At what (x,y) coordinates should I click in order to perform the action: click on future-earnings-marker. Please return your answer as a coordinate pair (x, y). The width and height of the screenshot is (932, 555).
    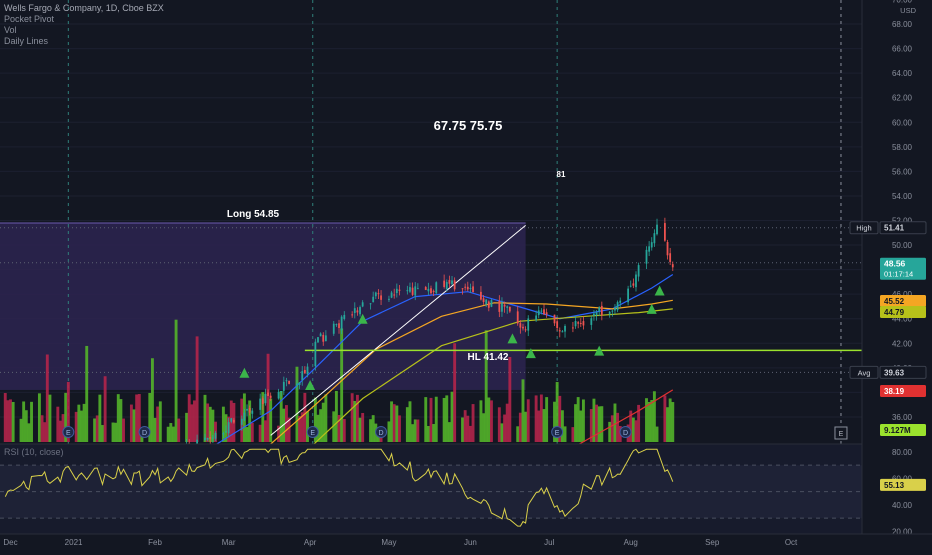
    Looking at the image, I should click on (841, 433).